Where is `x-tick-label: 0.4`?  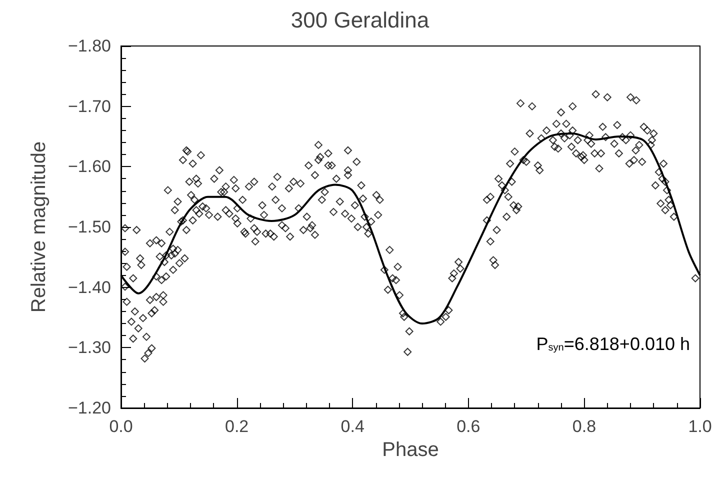
x-tick-label: 0.4 is located at coordinates (352, 426).